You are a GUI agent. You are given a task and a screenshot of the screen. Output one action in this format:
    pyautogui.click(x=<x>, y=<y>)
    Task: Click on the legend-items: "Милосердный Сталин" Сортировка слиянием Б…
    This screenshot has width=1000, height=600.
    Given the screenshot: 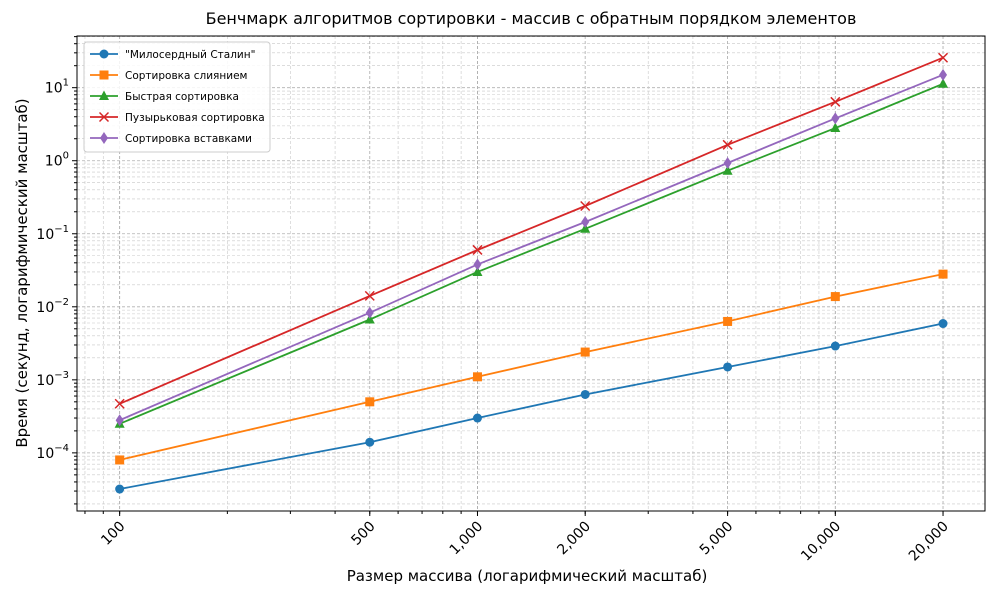 What is the action you would take?
    pyautogui.click(x=177, y=97)
    